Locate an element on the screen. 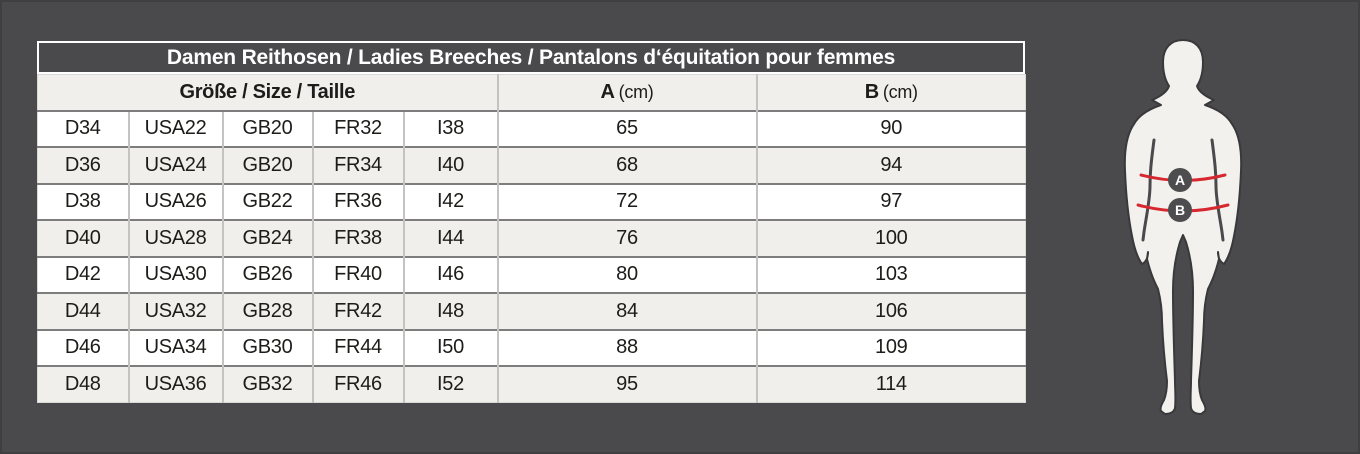 This screenshot has height=454, width=1360. table-row: D48 USA36 GB32 FR46 I52 95 114 is located at coordinates (531, 384).